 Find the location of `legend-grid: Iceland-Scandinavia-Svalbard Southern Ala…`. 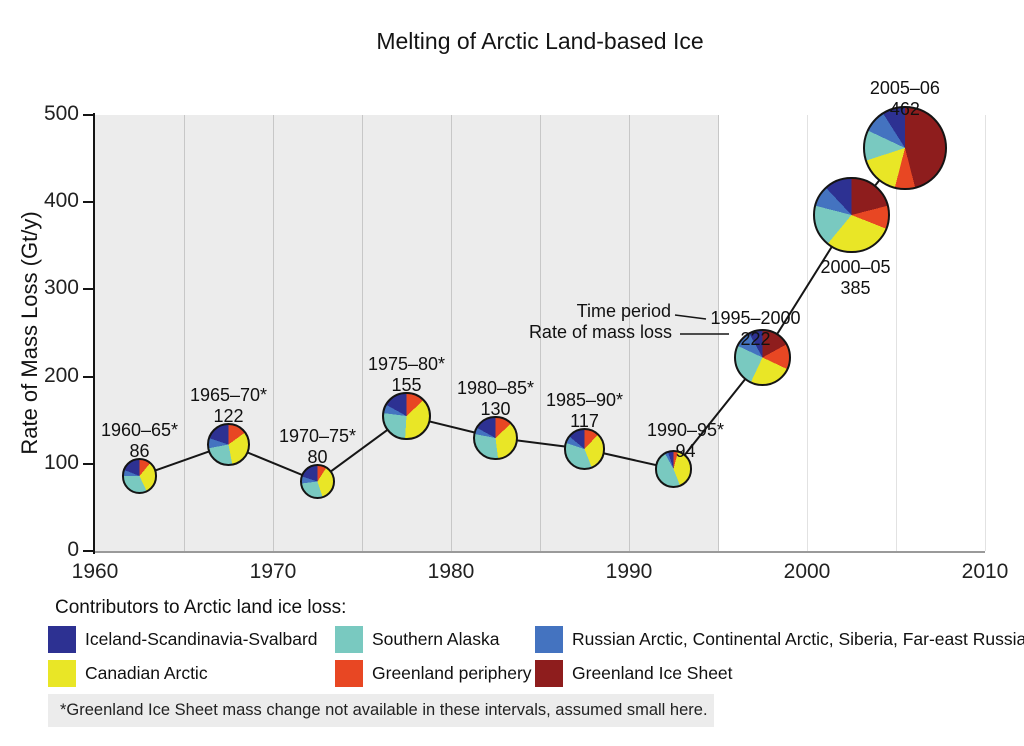

legend-grid: Iceland-Scandinavia-Svalbard Southern Ala… is located at coordinates (536, 656).